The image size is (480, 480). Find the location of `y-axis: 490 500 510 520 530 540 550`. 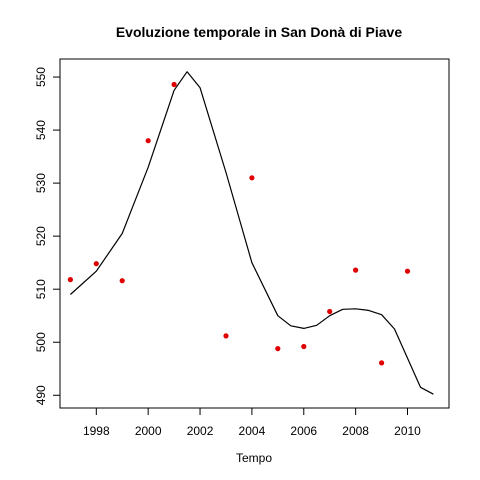

y-axis: 490 500 510 520 530 540 550 is located at coordinates (47, 236).